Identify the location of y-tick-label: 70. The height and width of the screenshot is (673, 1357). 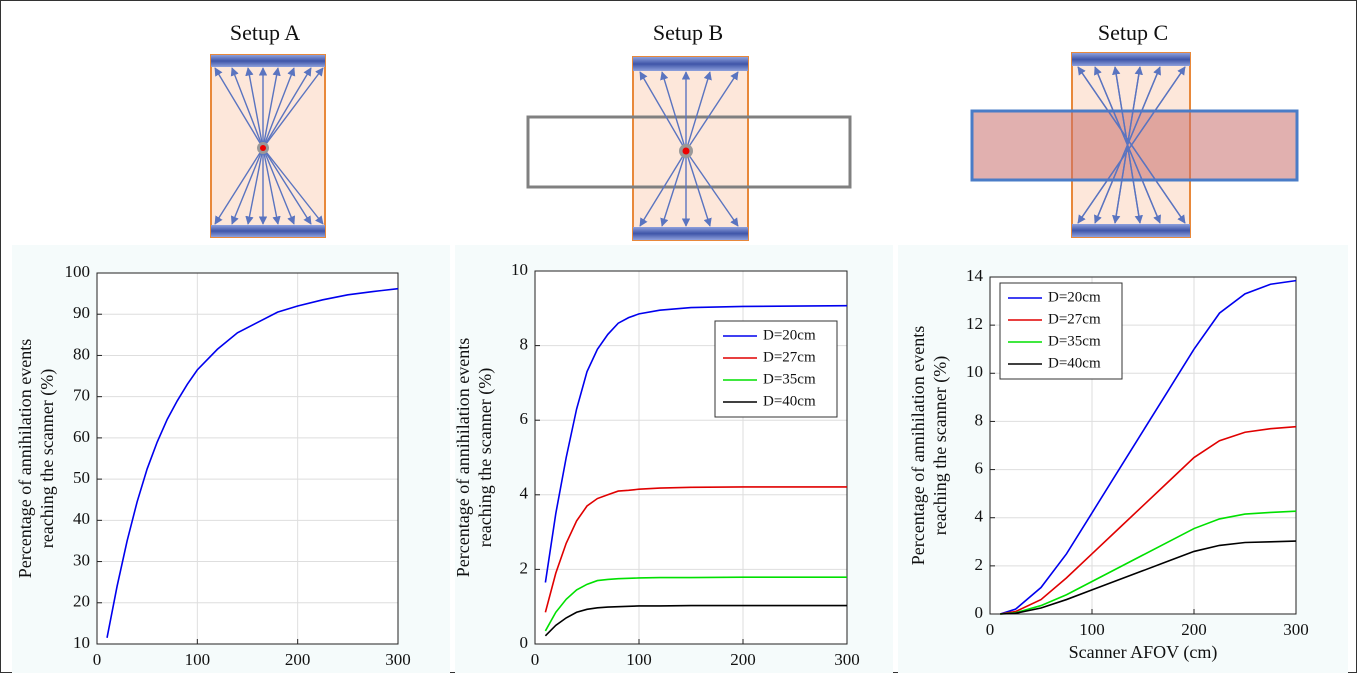
(81, 395).